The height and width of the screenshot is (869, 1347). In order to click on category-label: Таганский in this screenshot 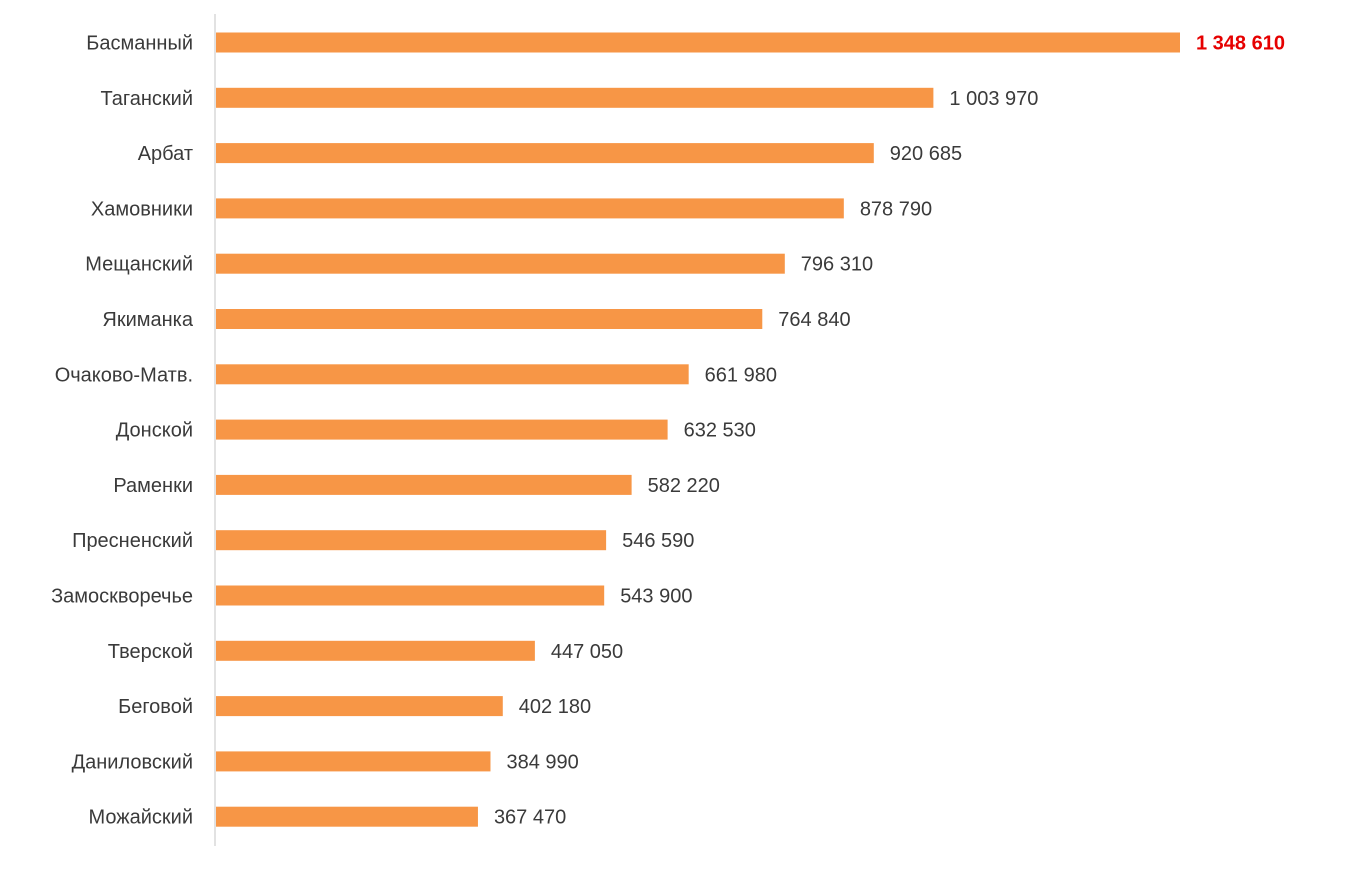, I will do `click(146, 99)`.